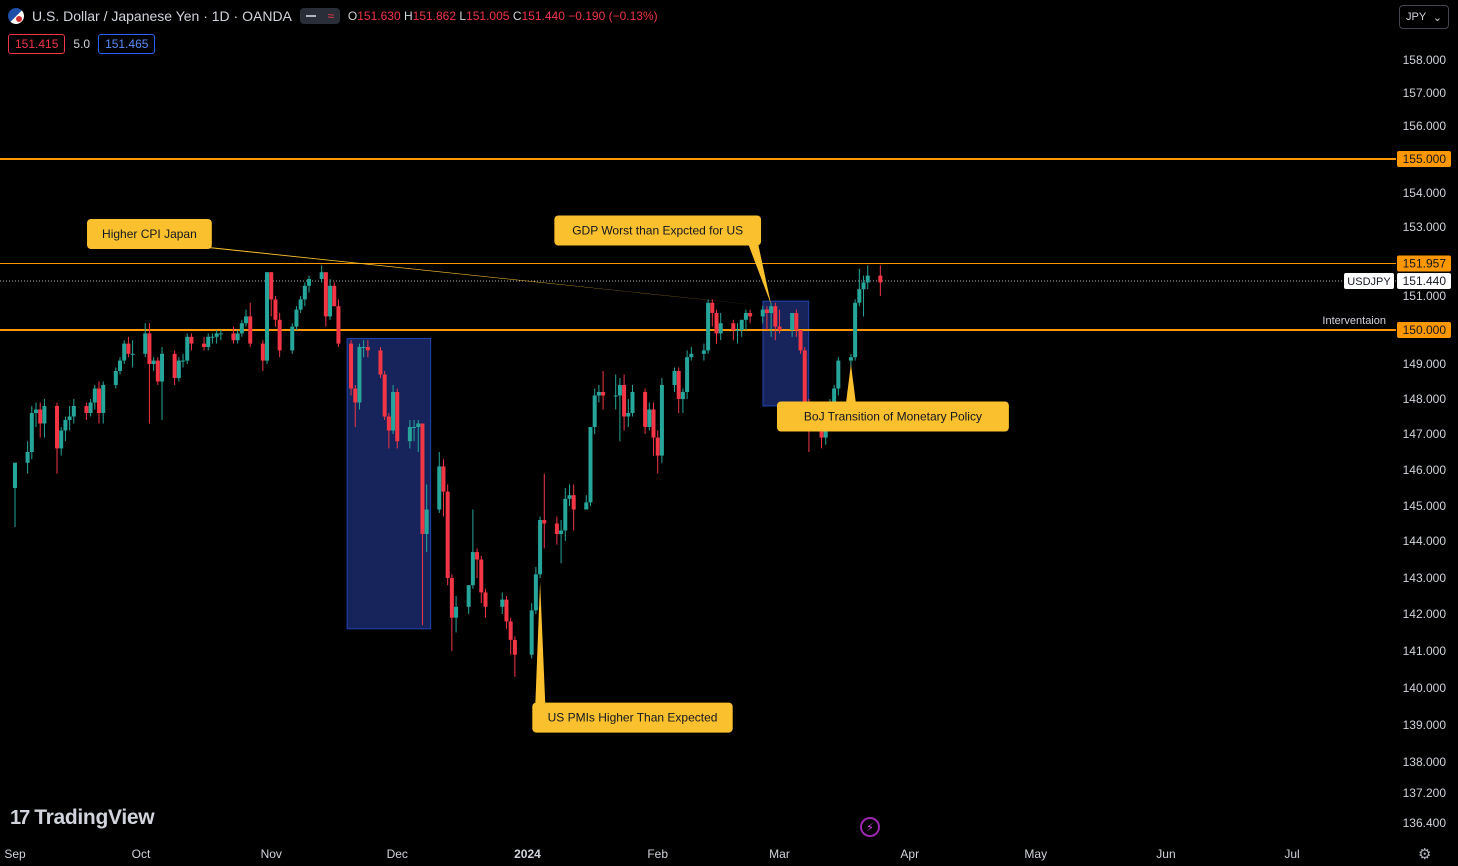 This screenshot has height=866, width=1458. I want to click on chevron-down-icon: ⌄, so click(1437, 17).